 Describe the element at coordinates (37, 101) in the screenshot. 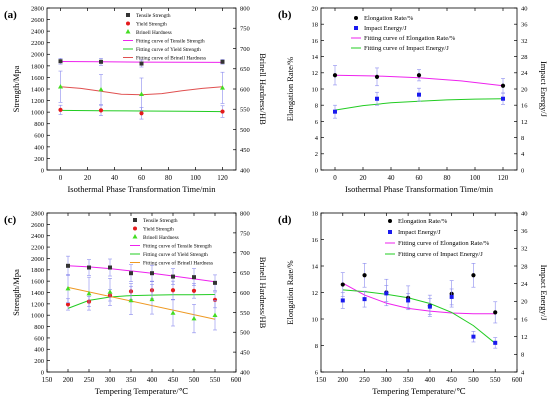

I see `y-tick-label: 1200` at that location.